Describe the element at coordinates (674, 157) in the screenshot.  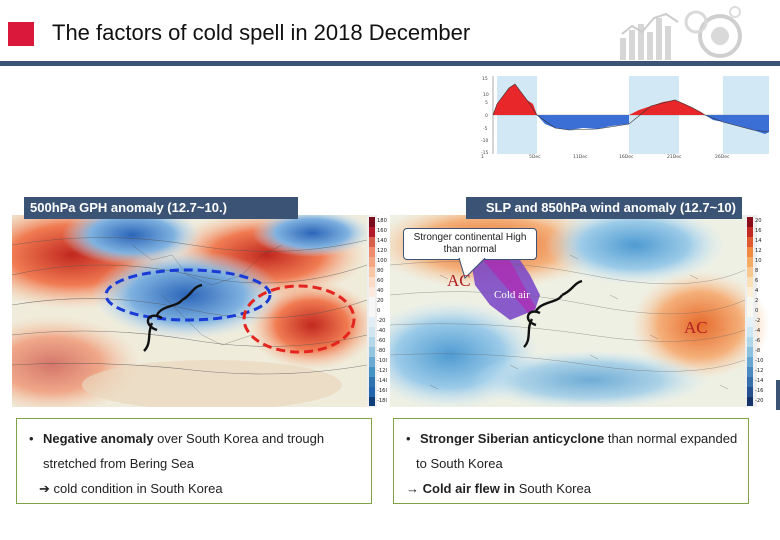
I see `svg-text: 21Dec` at that location.